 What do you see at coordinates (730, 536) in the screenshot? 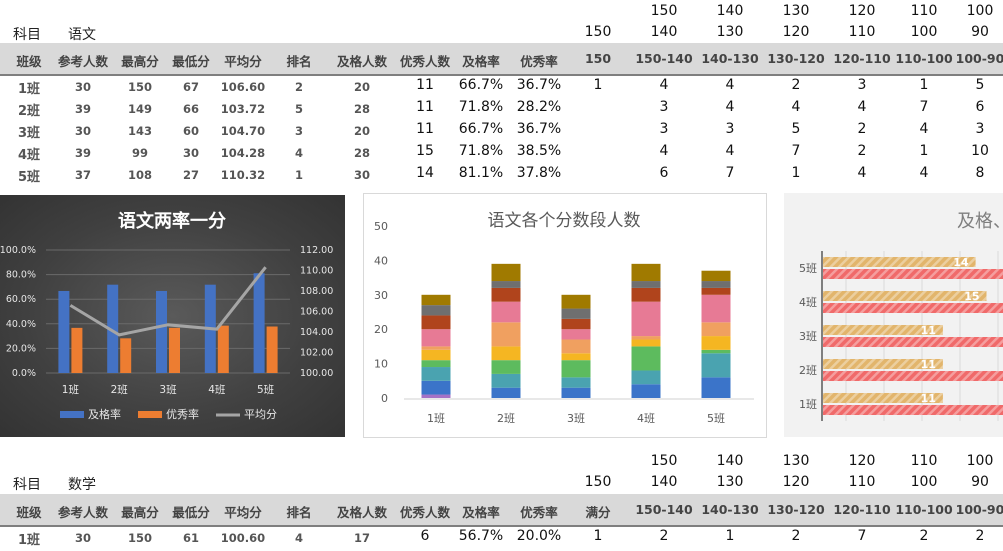
I see `cell-b2: 1` at bounding box center [730, 536].